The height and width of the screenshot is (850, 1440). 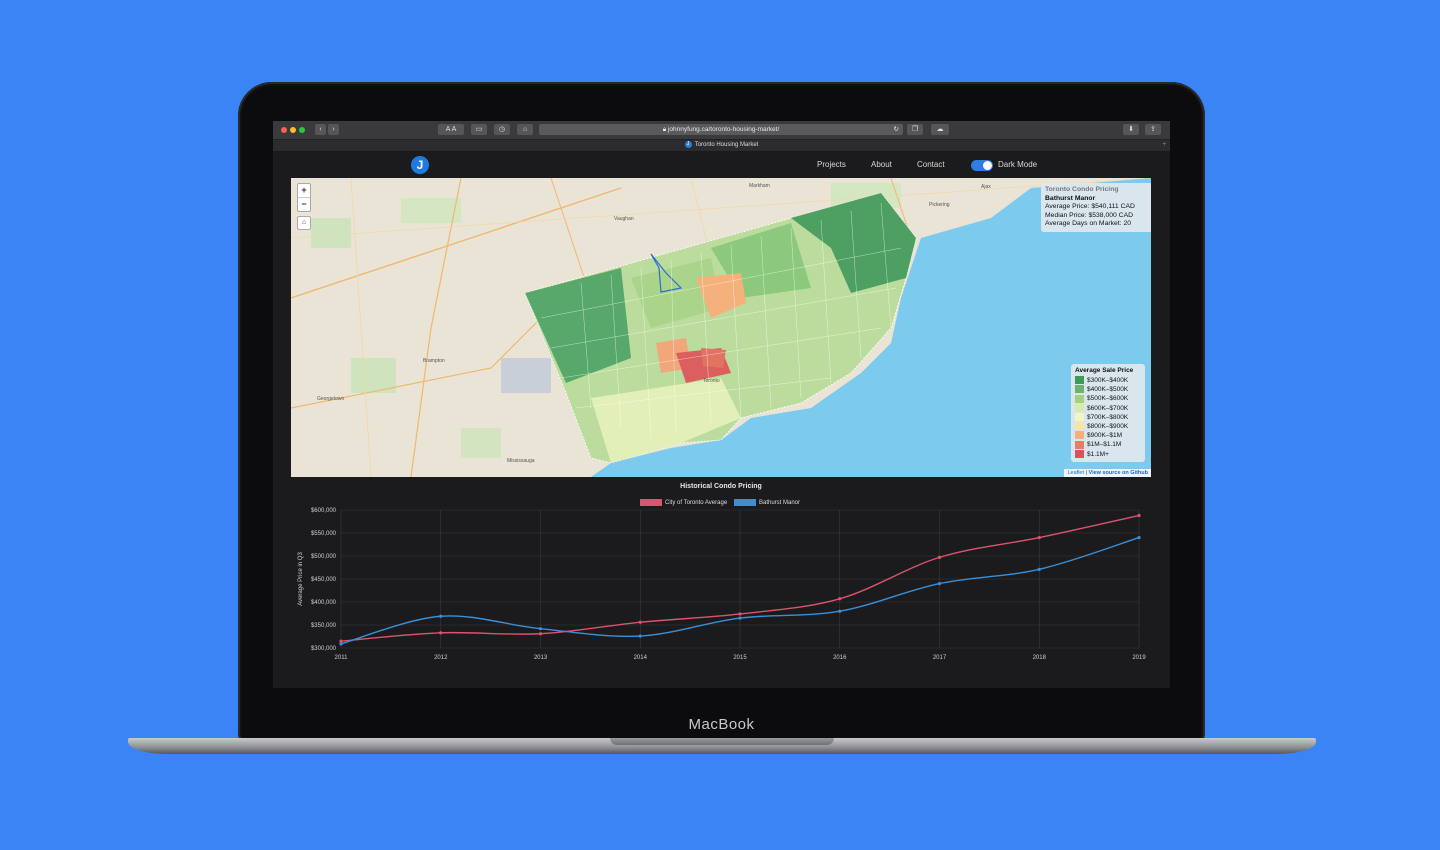 What do you see at coordinates (1139, 658) in the screenshot?
I see `x-tick-label: 2019` at bounding box center [1139, 658].